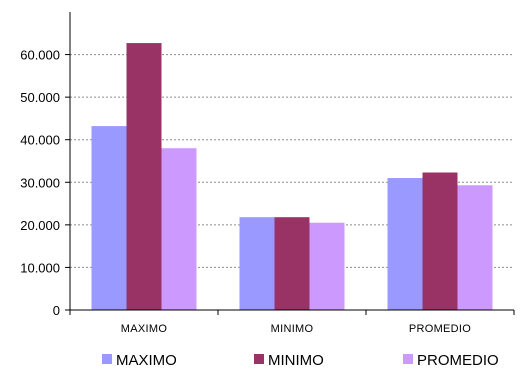 The height and width of the screenshot is (373, 524). What do you see at coordinates (292, 329) in the screenshot?
I see `x-tick-label: MINIMO` at bounding box center [292, 329].